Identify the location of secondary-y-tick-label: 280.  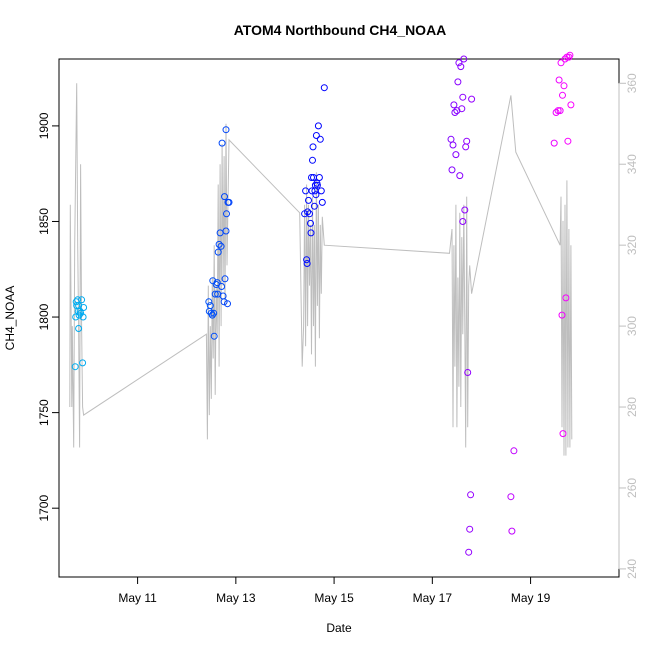
(632, 407).